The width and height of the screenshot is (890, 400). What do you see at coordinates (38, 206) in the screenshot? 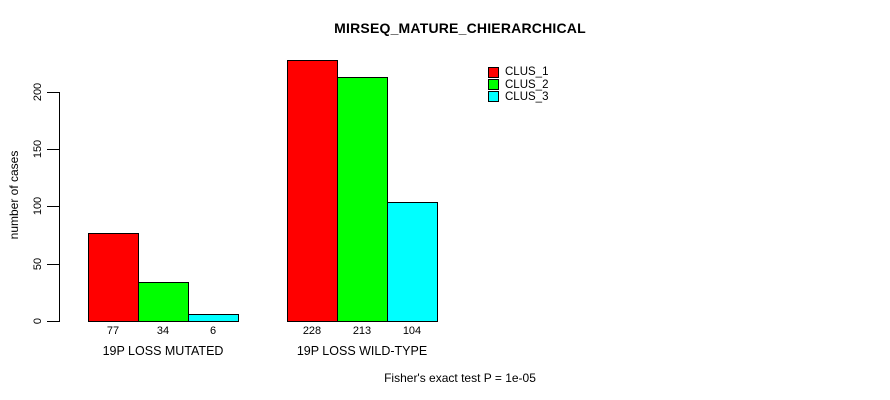
I see `y-axis-tick-label: 100` at bounding box center [38, 206].